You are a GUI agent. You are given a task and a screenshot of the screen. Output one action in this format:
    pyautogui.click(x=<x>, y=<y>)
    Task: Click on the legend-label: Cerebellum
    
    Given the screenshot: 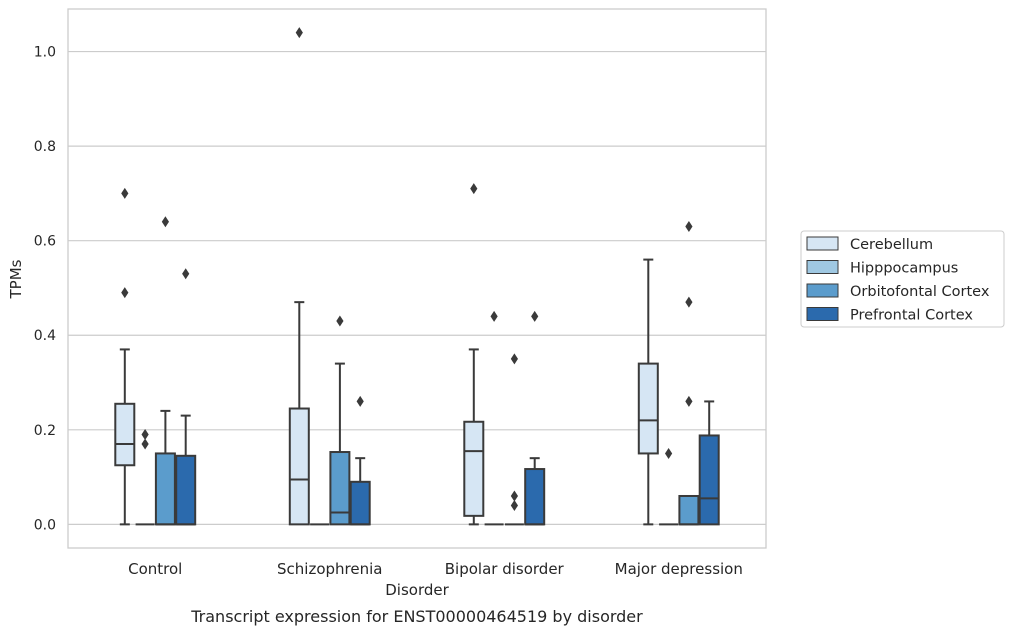 What is the action you would take?
    pyautogui.click(x=891, y=245)
    